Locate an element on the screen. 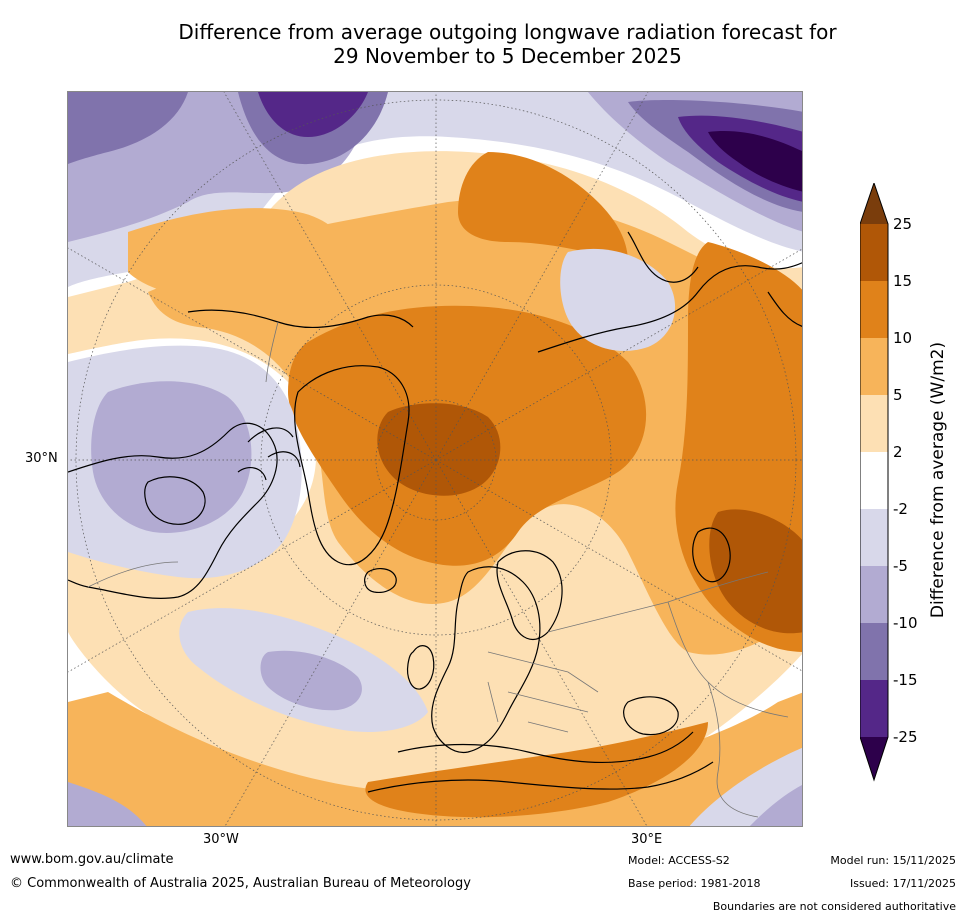 This screenshot has width=965, height=919. colorbar-tick-label: -2 is located at coordinates (900, 509).